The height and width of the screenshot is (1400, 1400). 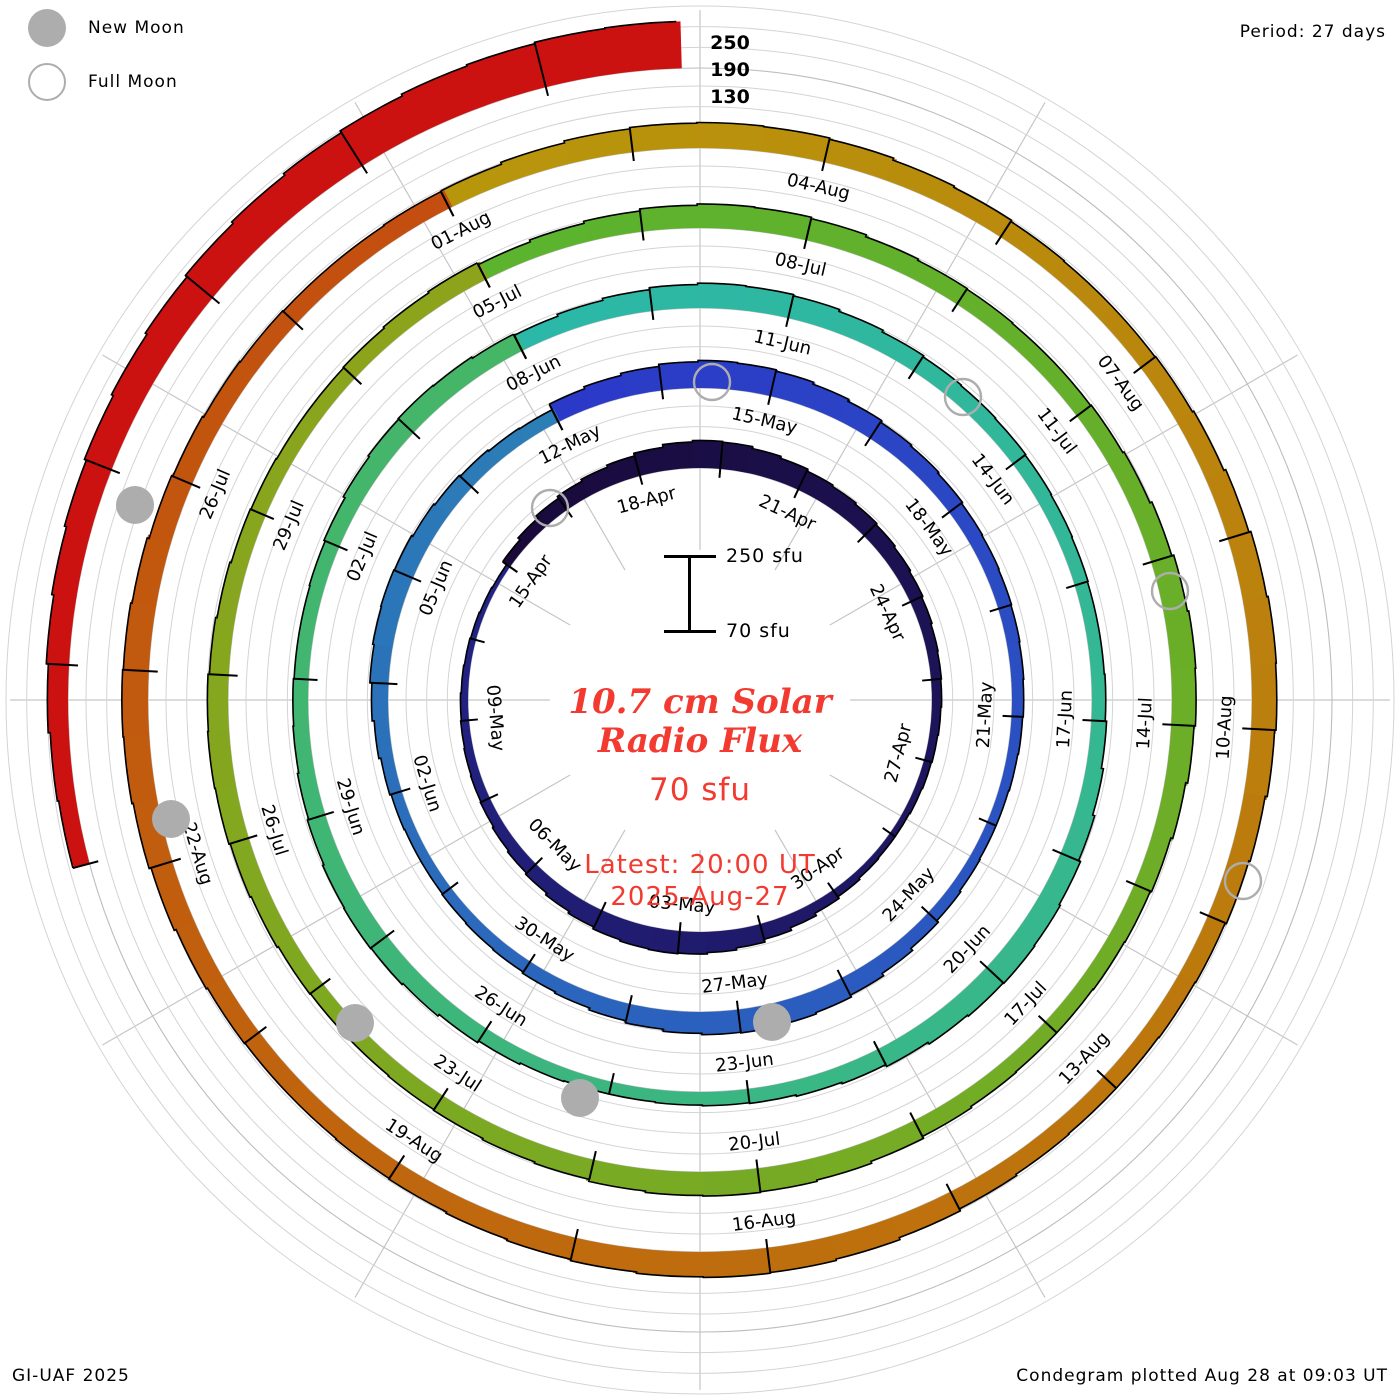 What do you see at coordinates (106, 28) in the screenshot?
I see `legend-item-new-moon: New Moon` at bounding box center [106, 28].